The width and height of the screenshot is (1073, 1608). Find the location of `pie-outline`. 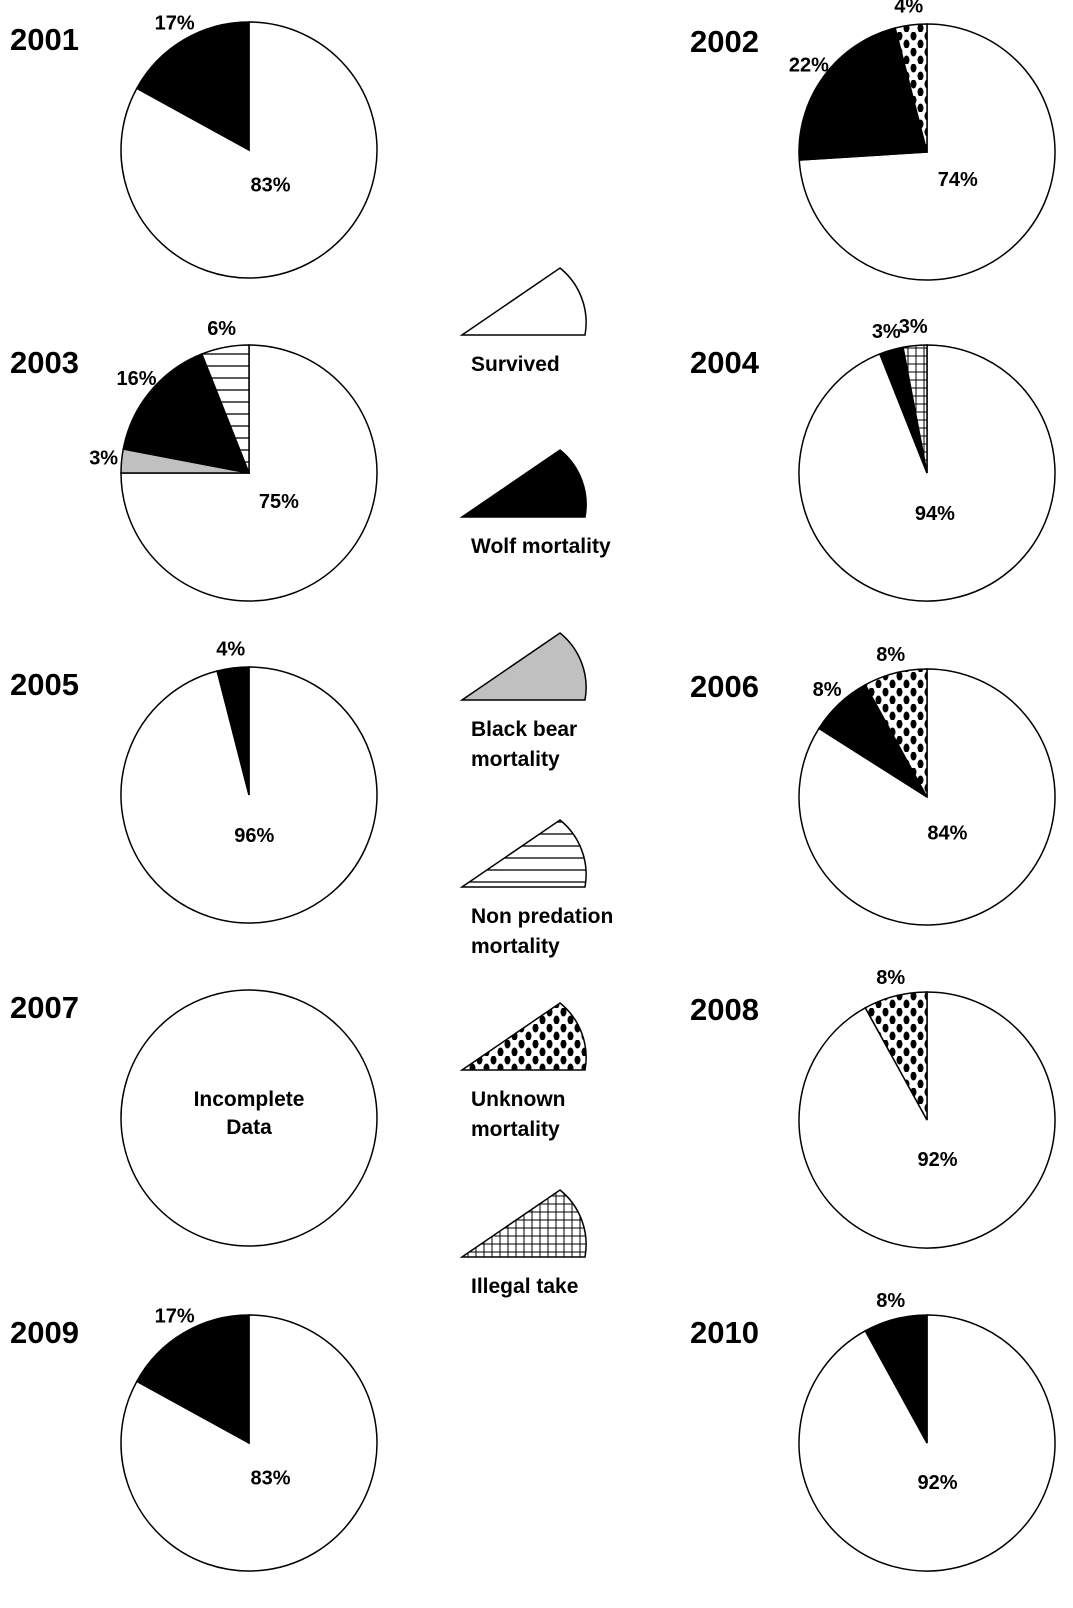

pie-outline is located at coordinates (249, 1118).